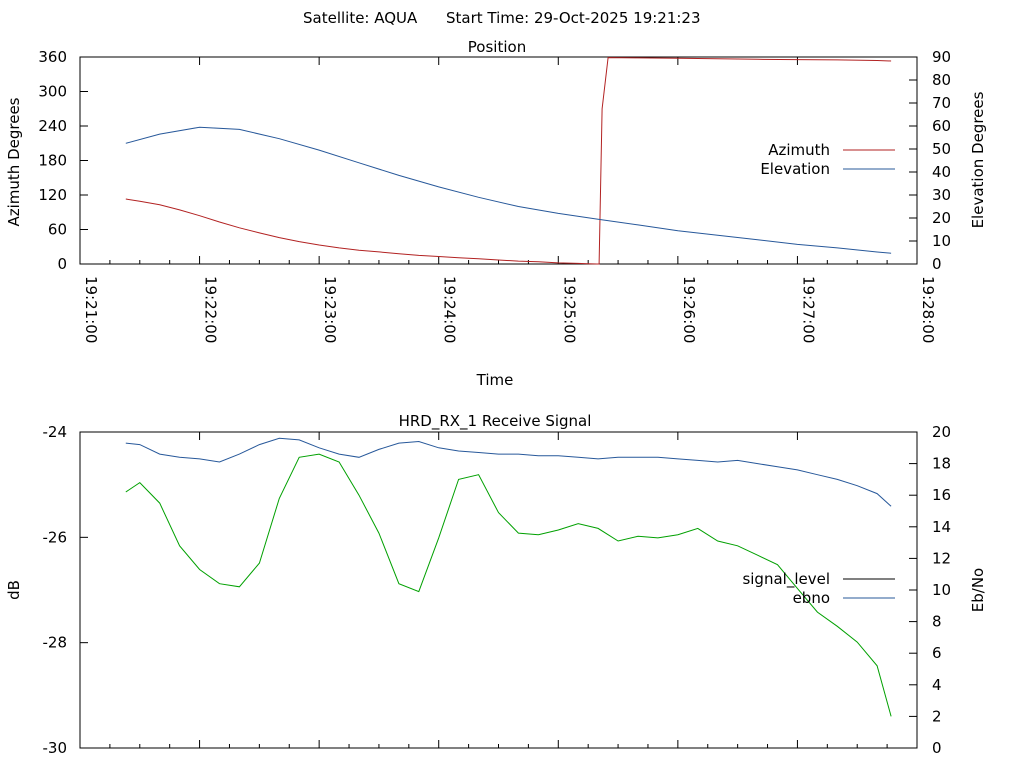  What do you see at coordinates (57, 230) in the screenshot?
I see `position-y-tick-label: 60` at bounding box center [57, 230].